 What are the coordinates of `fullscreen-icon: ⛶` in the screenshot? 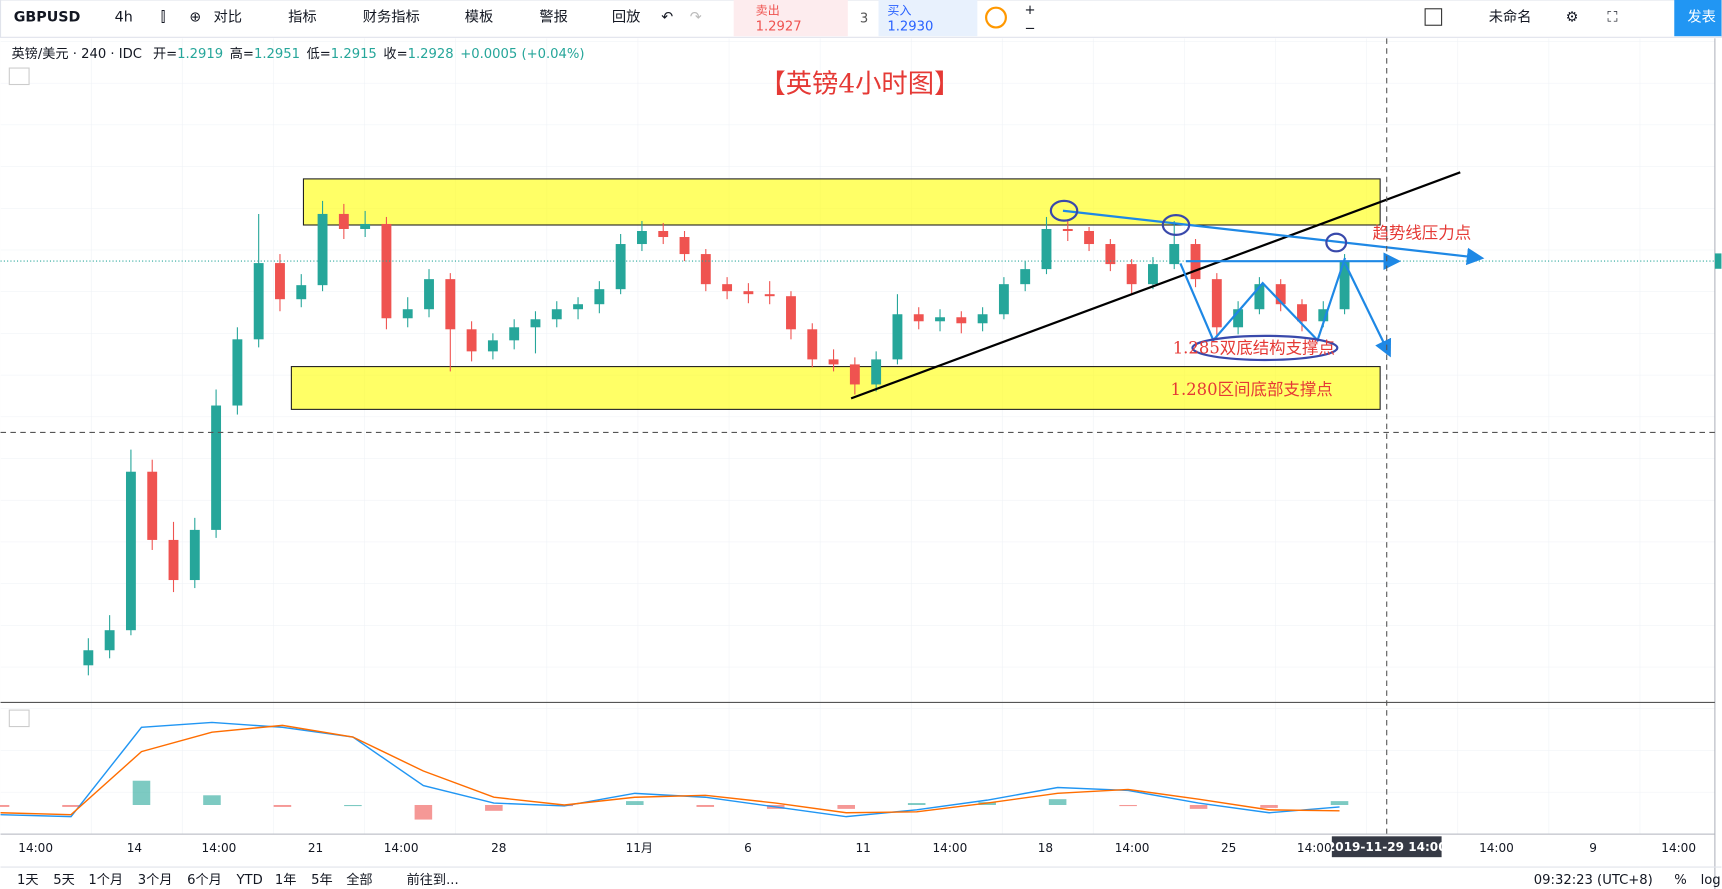 It's located at (1612, 18).